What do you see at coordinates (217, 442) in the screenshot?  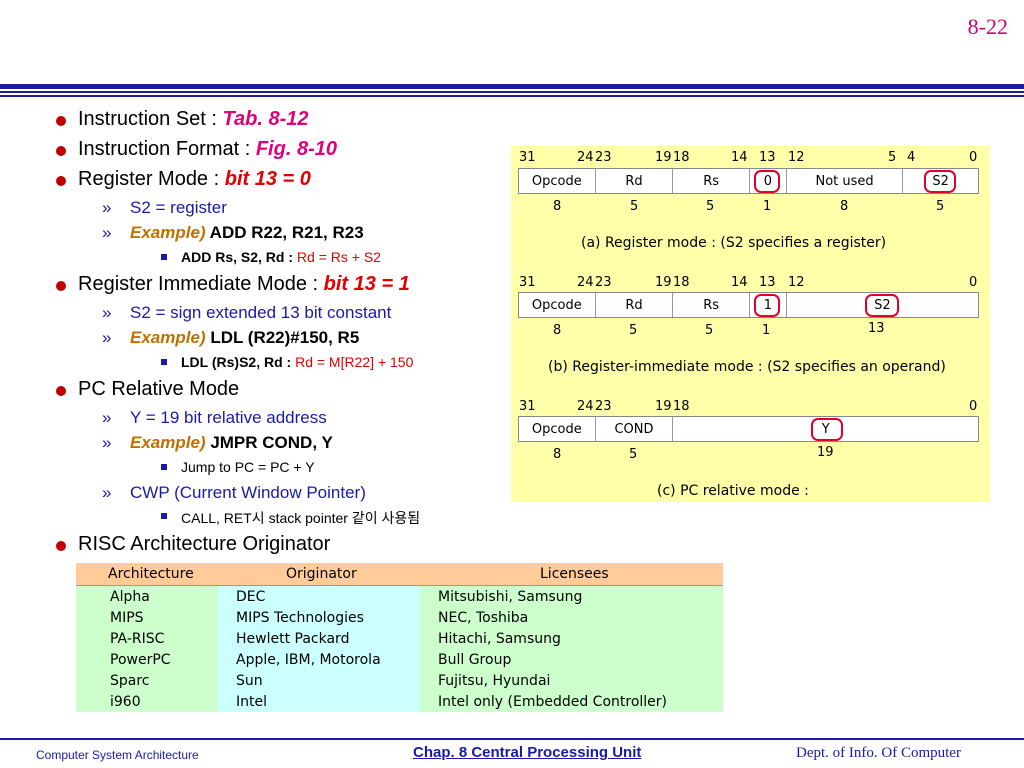 I see `sub-bullet-pc-example: » Example) JMPR COND, Y` at bounding box center [217, 442].